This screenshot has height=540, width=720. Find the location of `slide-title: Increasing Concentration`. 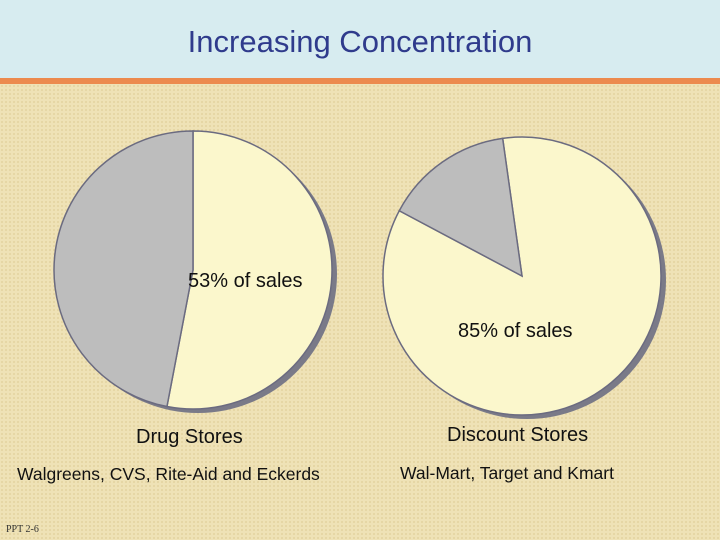

slide-title: Increasing Concentration is located at coordinates (360, 41).